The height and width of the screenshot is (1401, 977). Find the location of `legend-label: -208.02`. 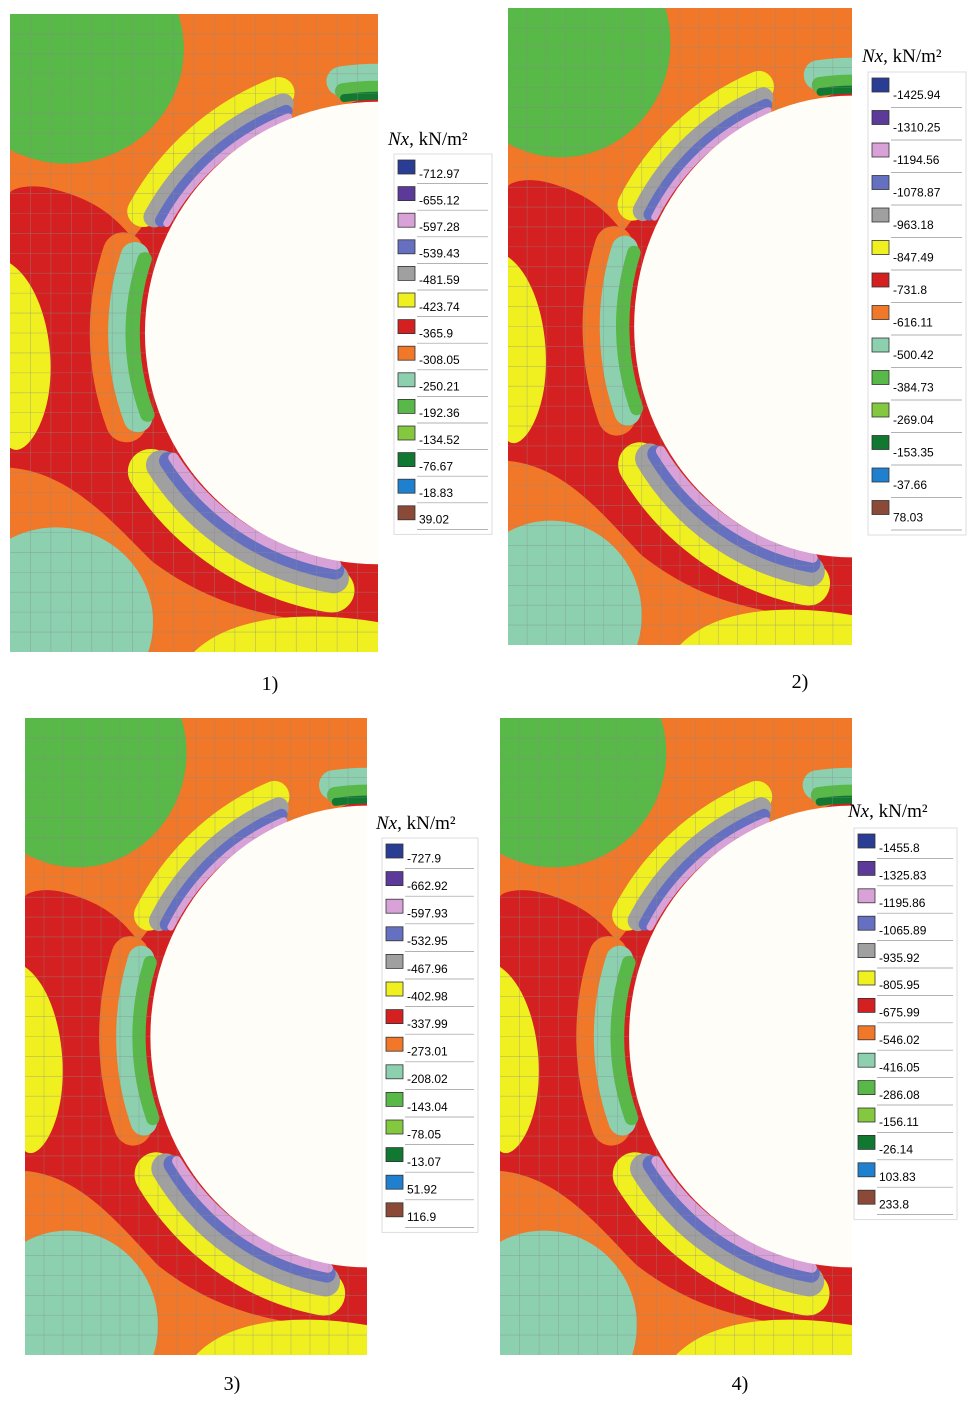

legend-label: -208.02 is located at coordinates (427, 1079).